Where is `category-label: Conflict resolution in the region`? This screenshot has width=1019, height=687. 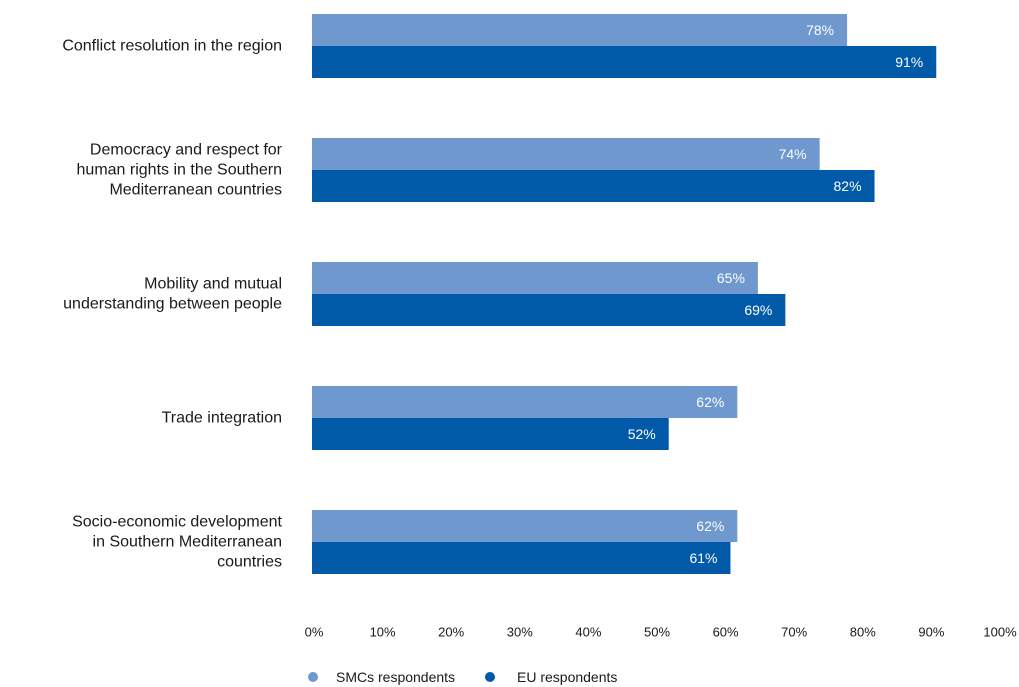
category-label: Conflict resolution in the region is located at coordinates (172, 46).